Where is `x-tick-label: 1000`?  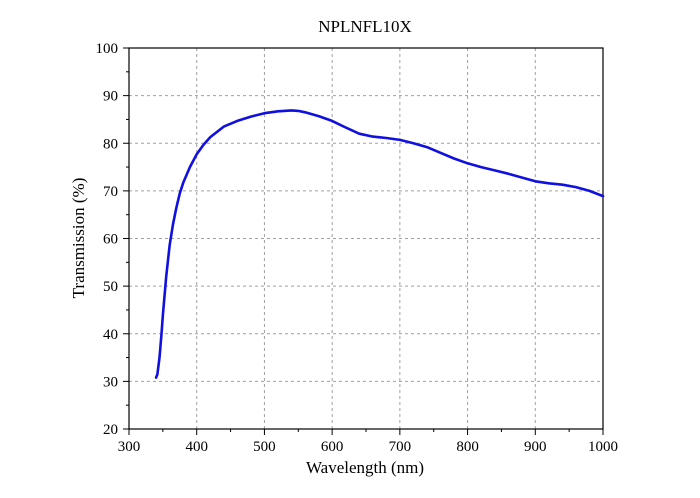 x-tick-label: 1000 is located at coordinates (603, 447).